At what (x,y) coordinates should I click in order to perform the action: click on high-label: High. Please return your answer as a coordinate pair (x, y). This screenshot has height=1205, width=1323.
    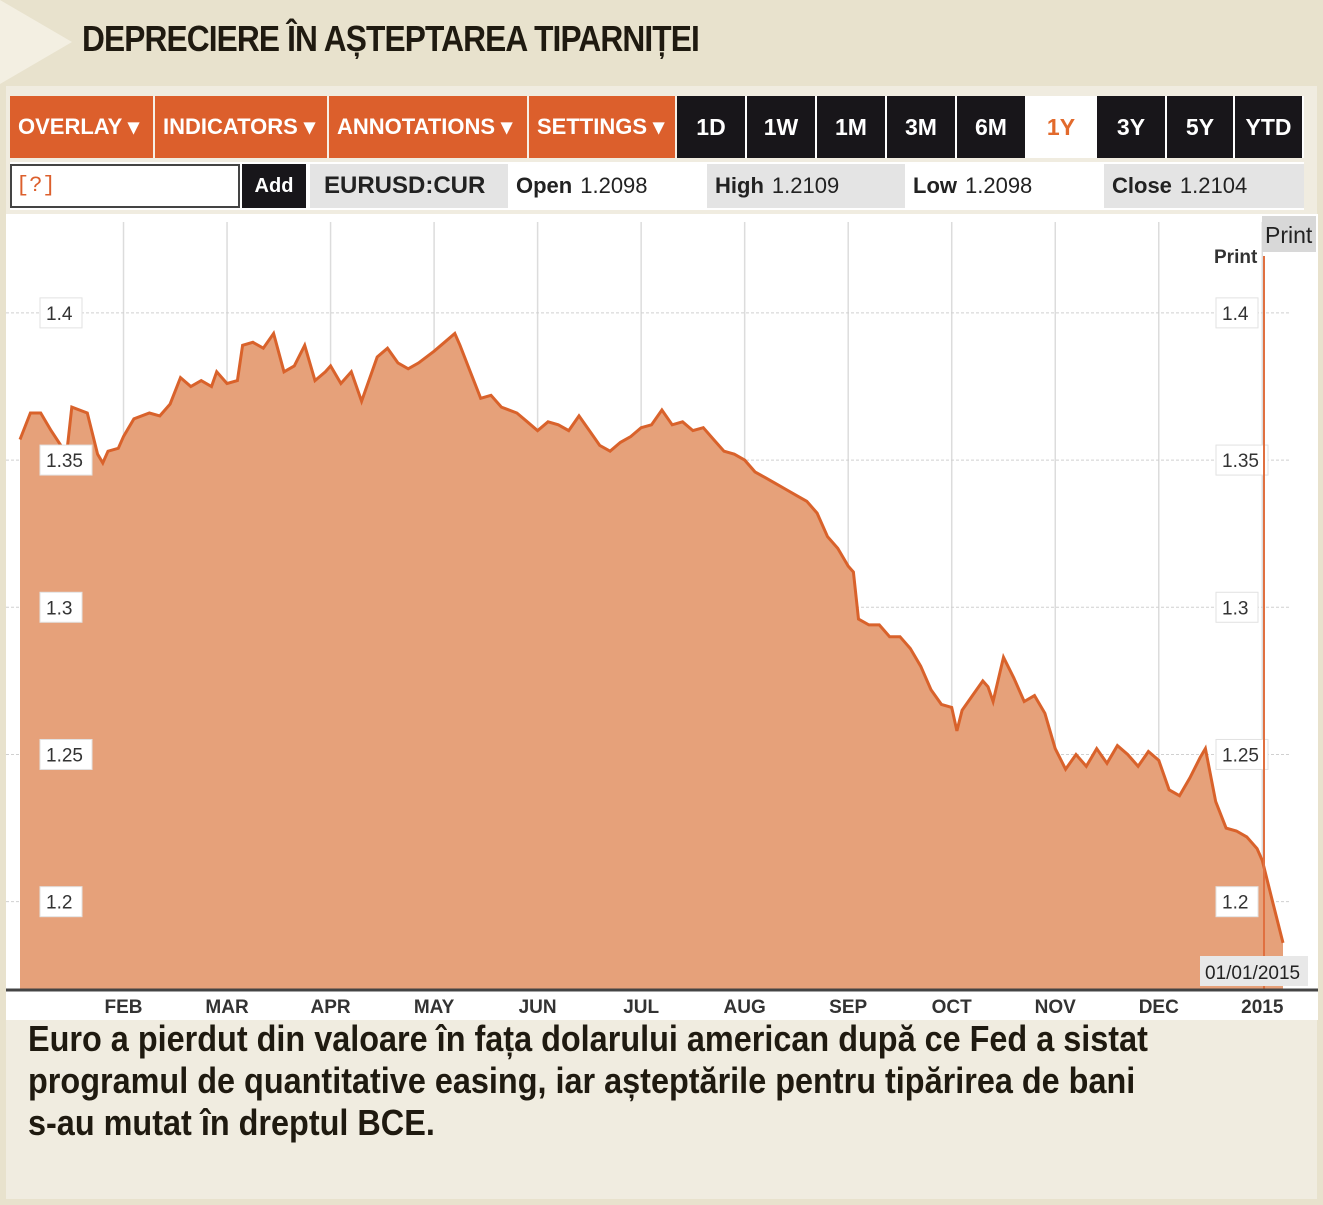
    Looking at the image, I should click on (739, 185).